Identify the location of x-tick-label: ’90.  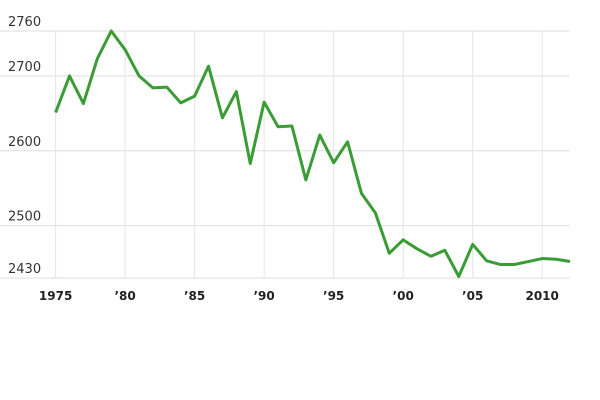
(264, 296).